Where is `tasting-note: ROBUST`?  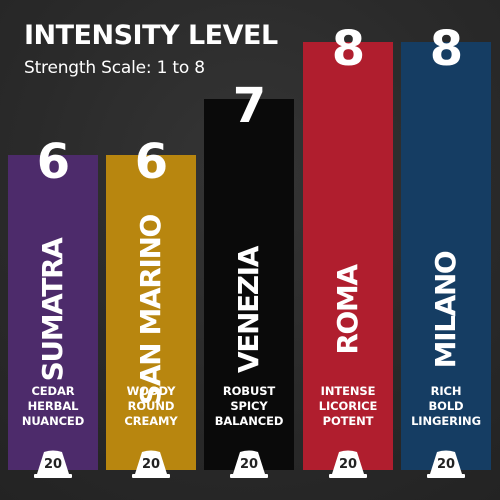
tasting-note: ROBUST is located at coordinates (249, 391).